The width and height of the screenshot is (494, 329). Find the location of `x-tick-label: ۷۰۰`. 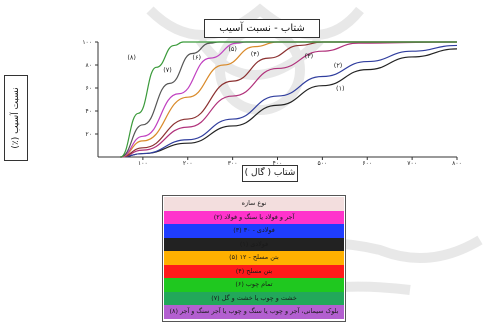

x-tick-label: ۷۰۰ is located at coordinates (412, 163).